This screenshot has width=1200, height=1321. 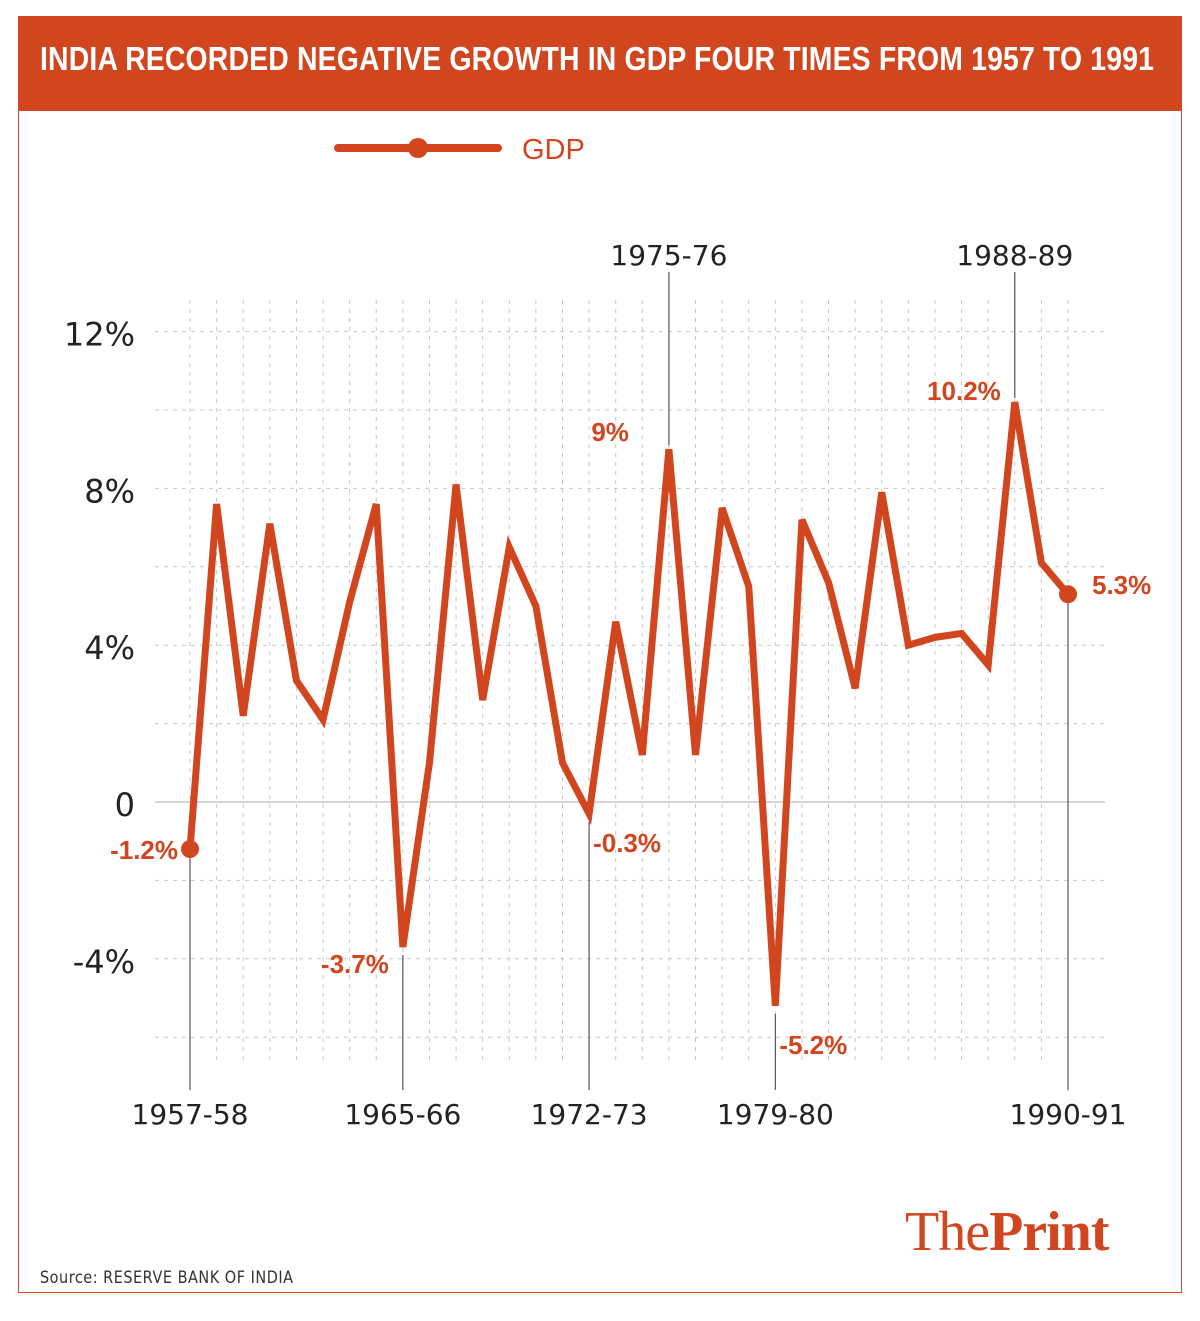 I want to click on legend-label: GDP, so click(x=553, y=150).